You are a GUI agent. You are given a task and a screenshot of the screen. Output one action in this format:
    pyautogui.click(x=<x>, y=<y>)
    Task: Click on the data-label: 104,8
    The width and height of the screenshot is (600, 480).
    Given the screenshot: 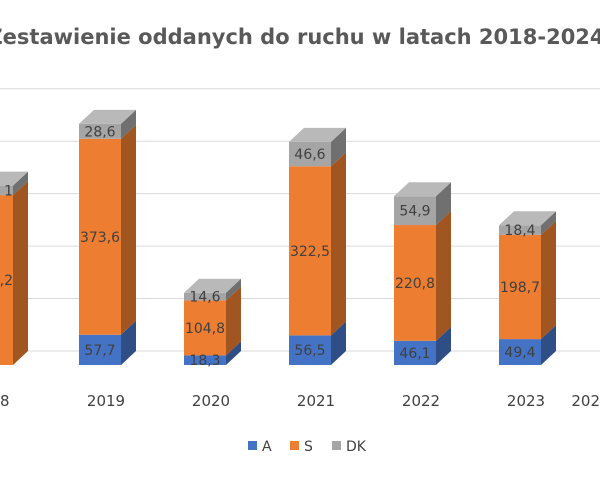 What is the action you would take?
    pyautogui.click(x=205, y=329)
    